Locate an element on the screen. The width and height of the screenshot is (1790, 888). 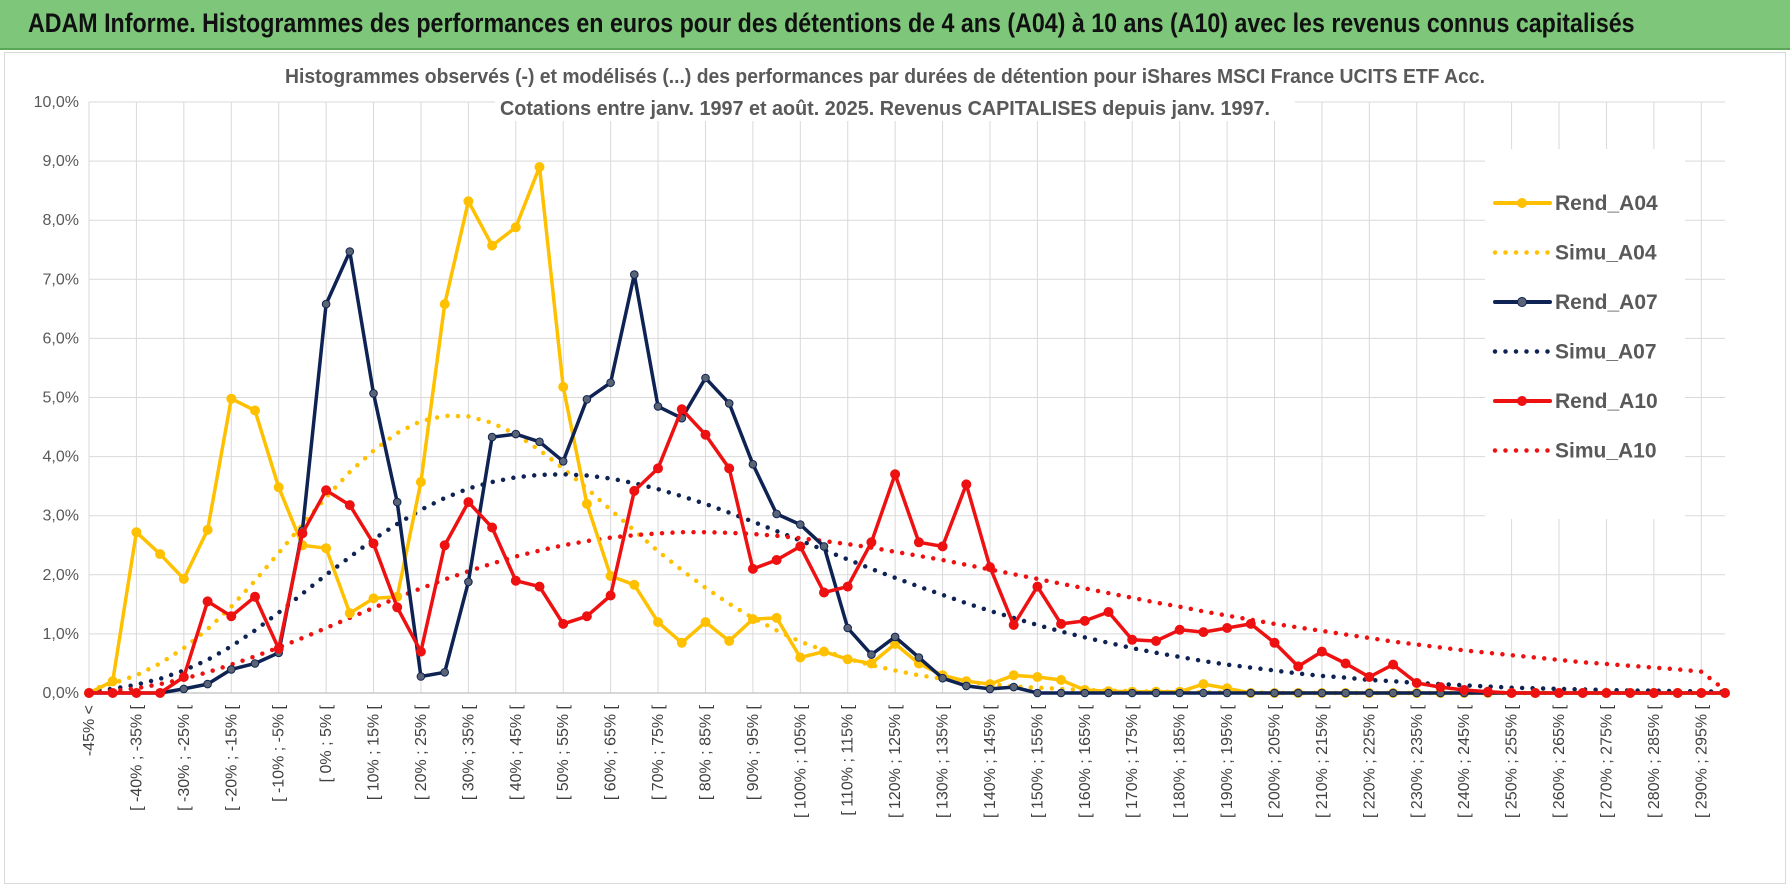
legend-label-rend-a10: Rend_A10 is located at coordinates (1606, 401).